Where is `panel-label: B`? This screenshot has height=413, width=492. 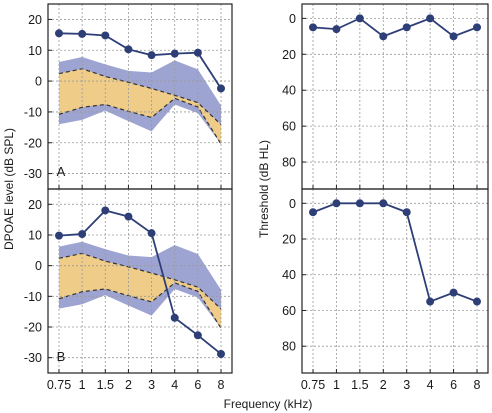 panel-label: B is located at coordinates (61, 356).